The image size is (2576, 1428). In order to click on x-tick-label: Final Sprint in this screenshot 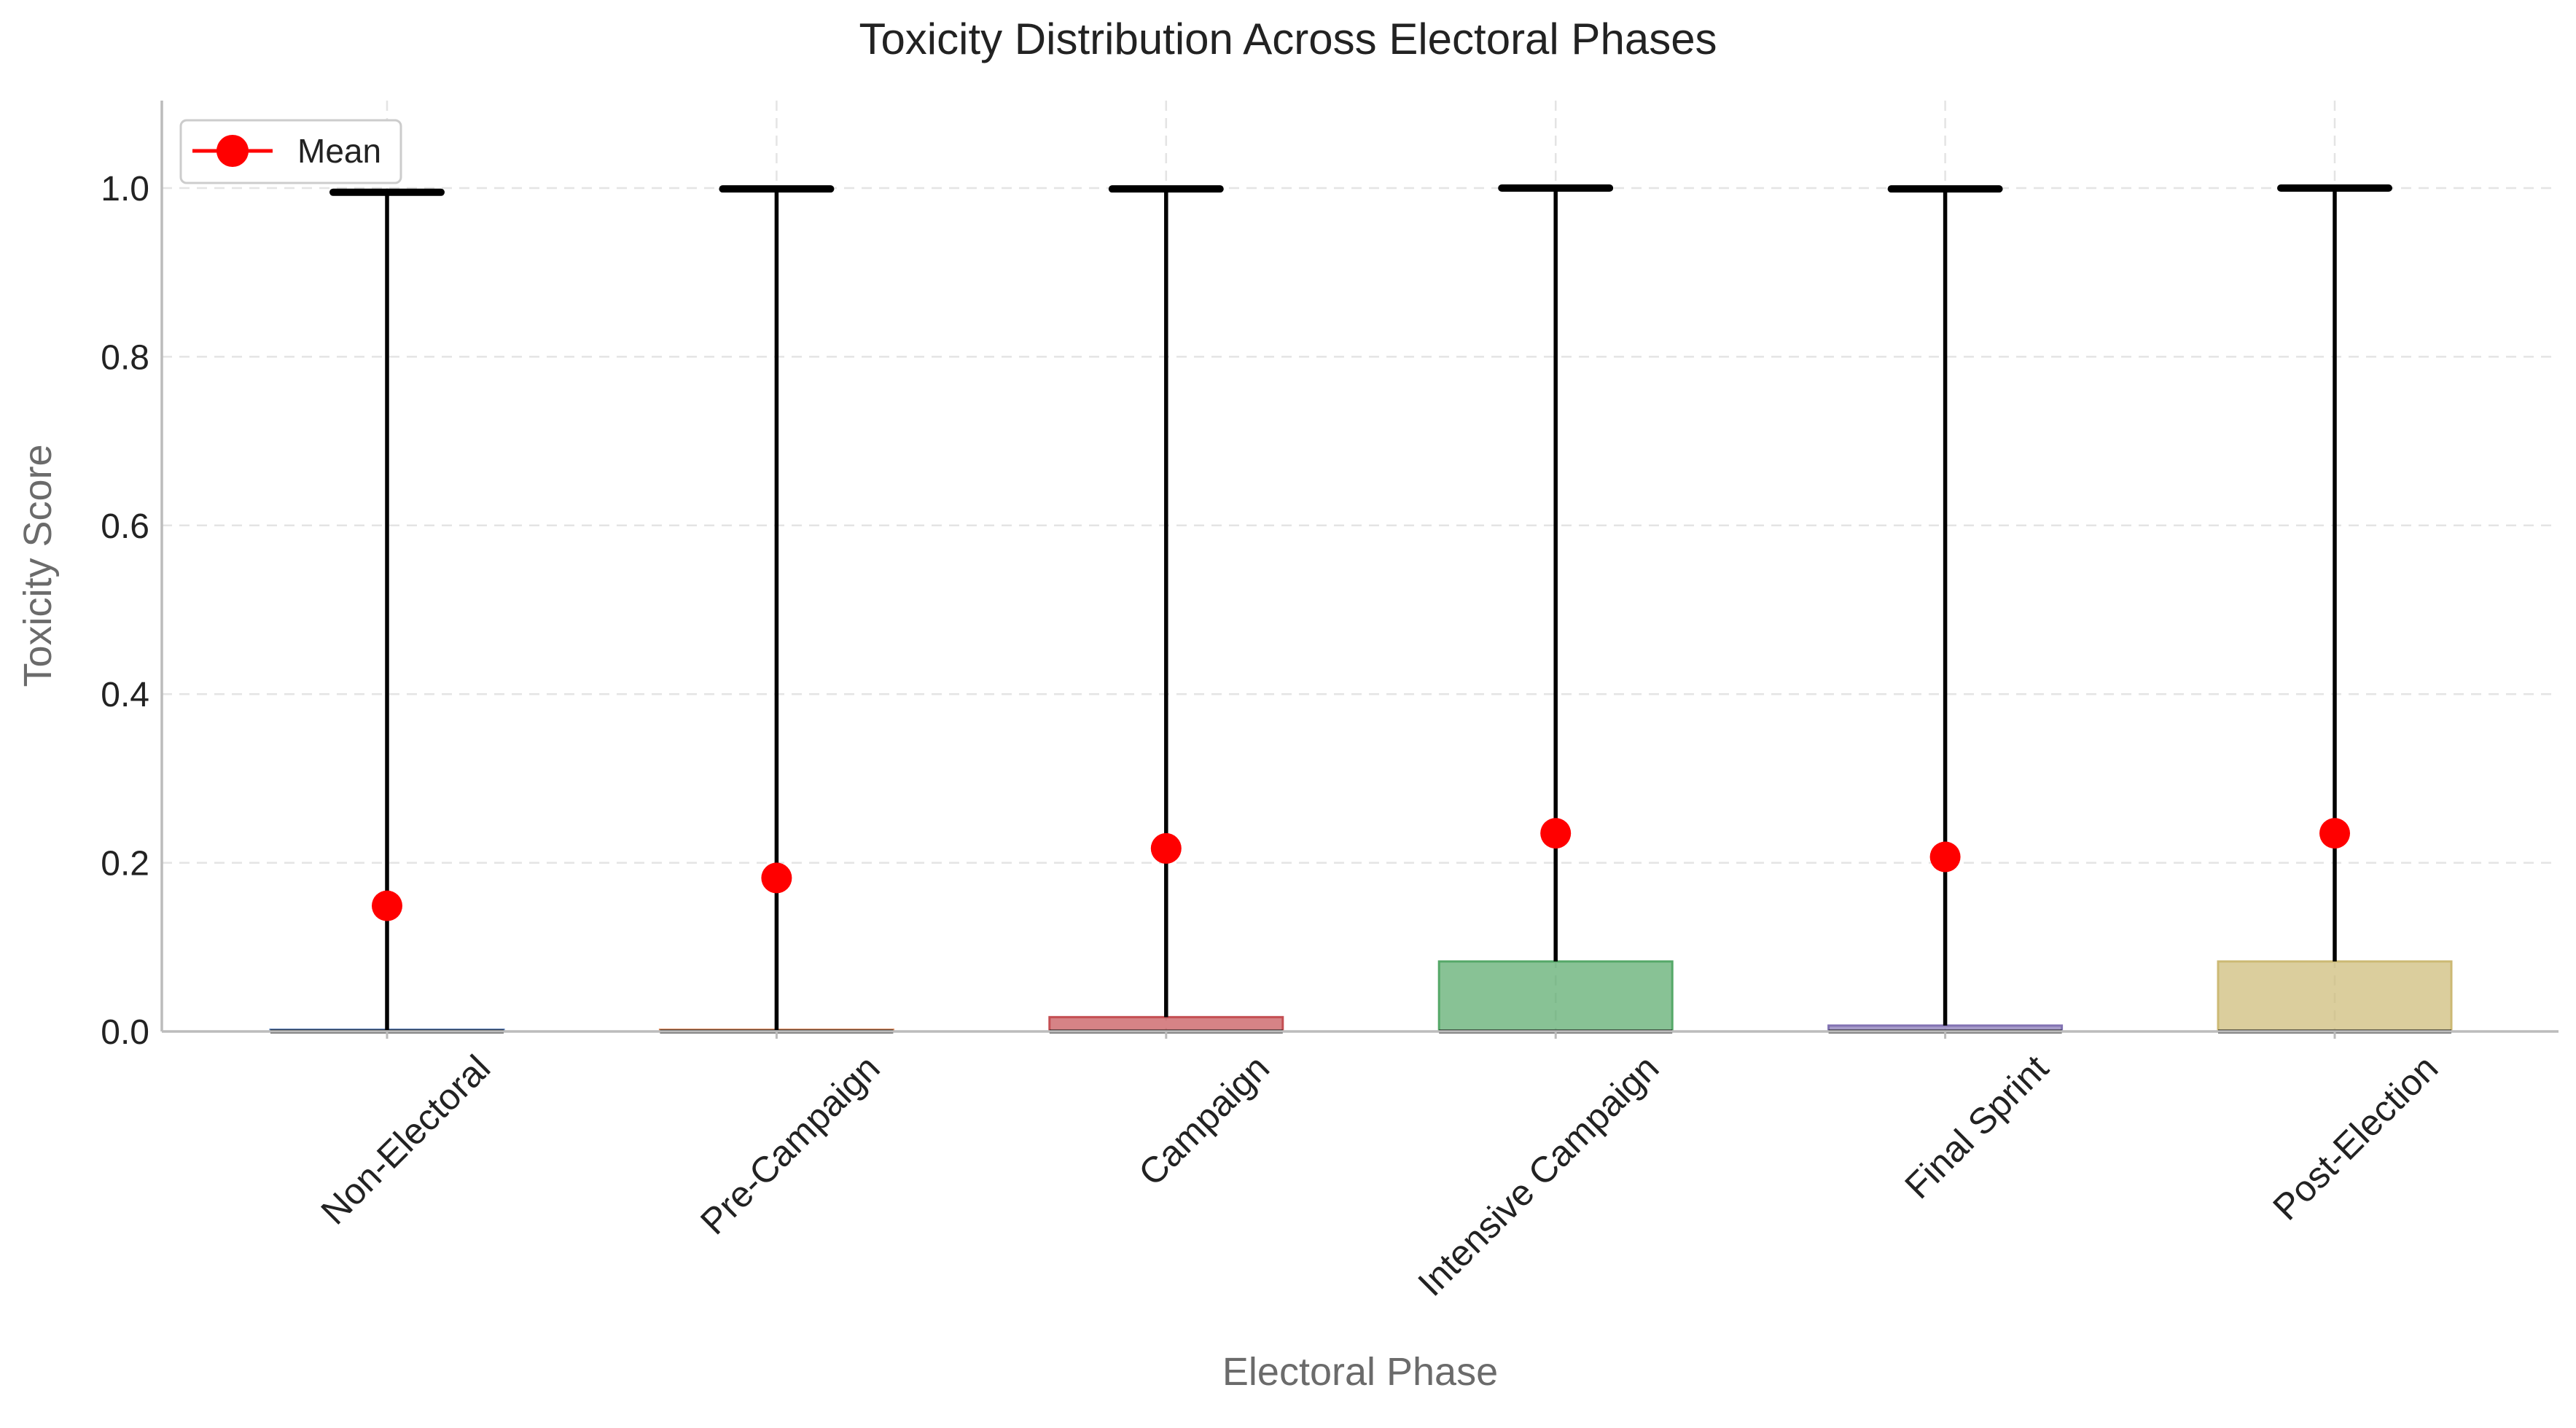, I will do `click(1976, 1126)`.